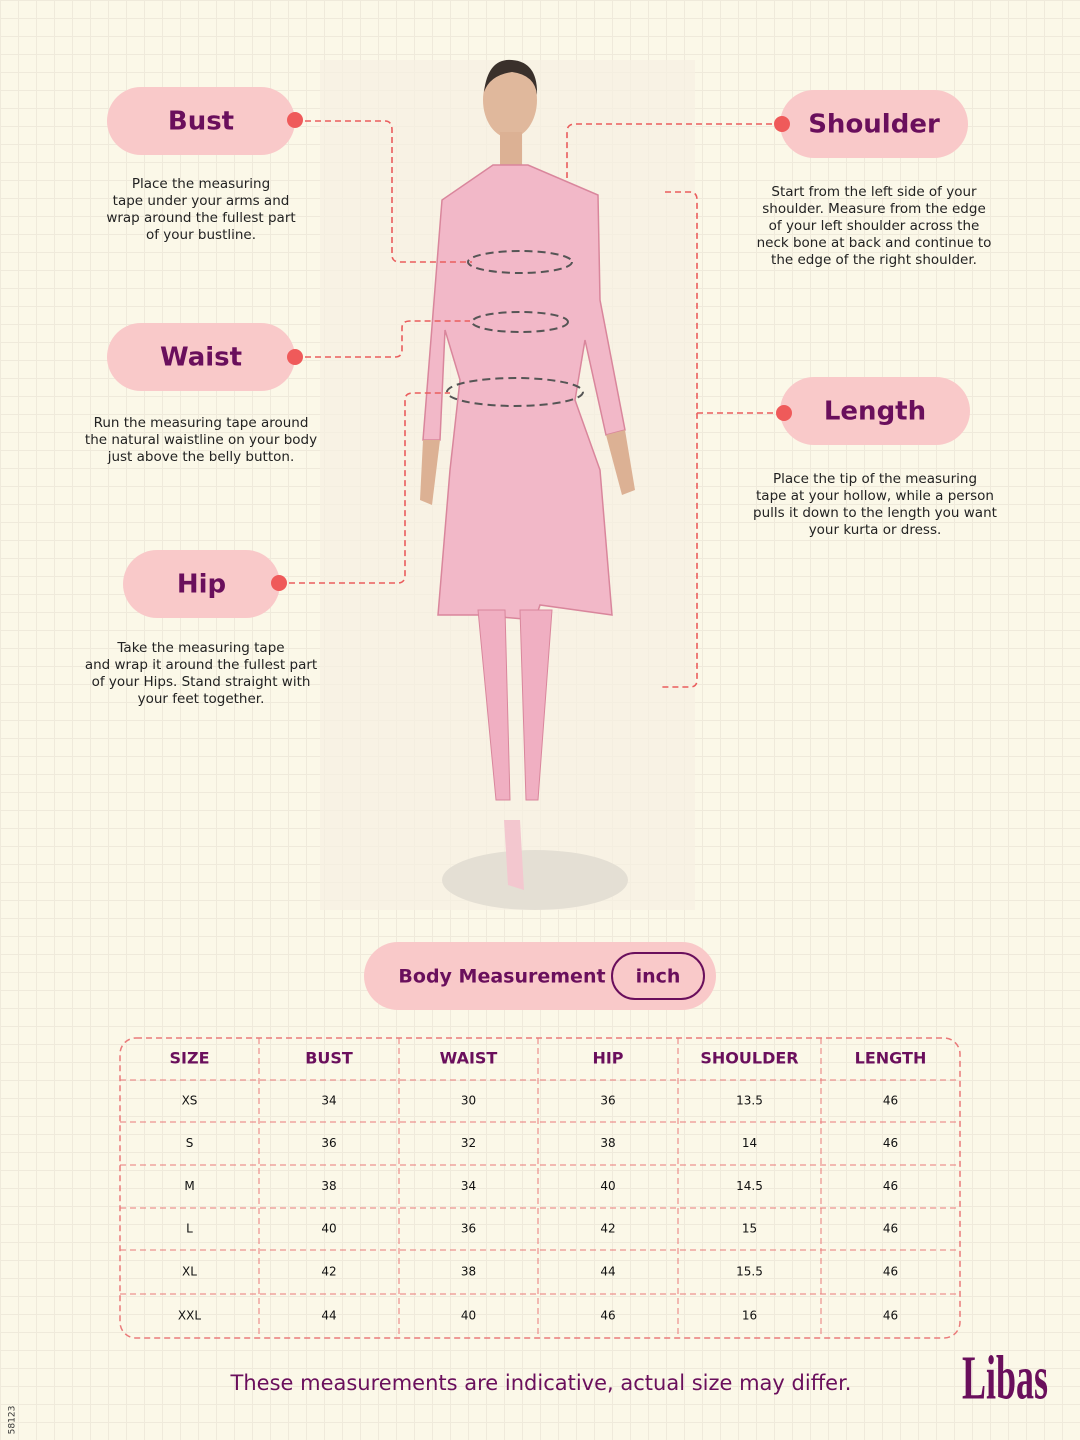 This screenshot has width=1080, height=1440. Describe the element at coordinates (201, 440) in the screenshot. I see `guide-description: the natural waistline on your body` at that location.